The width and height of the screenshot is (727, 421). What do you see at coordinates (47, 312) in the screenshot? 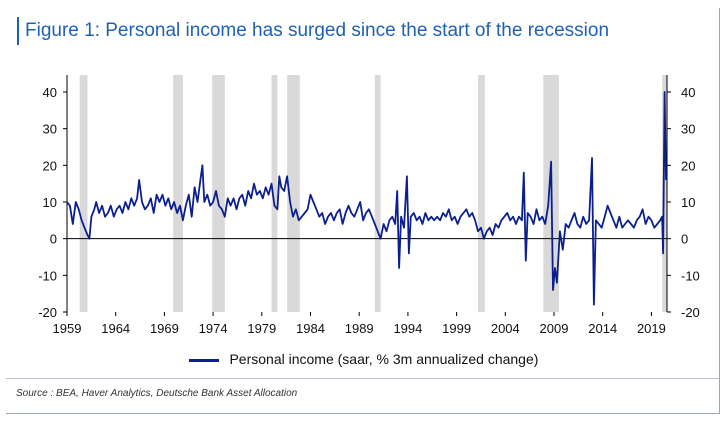
I see `y-tick-label-left: -20` at bounding box center [47, 312].